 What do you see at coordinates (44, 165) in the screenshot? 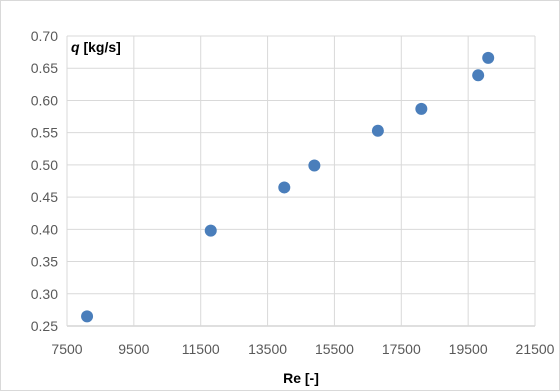
I see `y-tick-label: 0.50` at bounding box center [44, 165].